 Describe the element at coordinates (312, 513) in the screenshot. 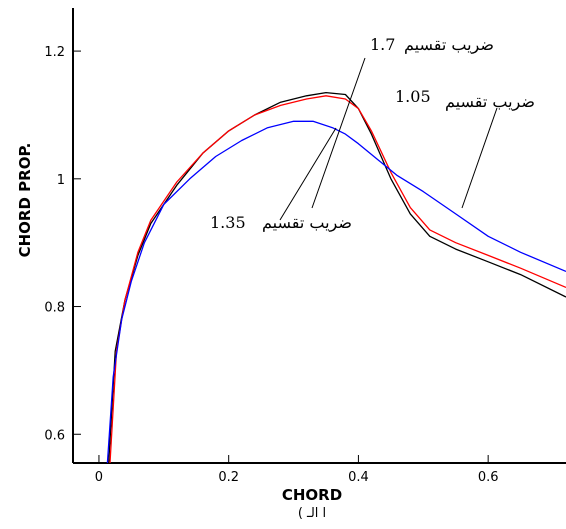

I see `x-axis-subtitle: ( ا الـ` at that location.